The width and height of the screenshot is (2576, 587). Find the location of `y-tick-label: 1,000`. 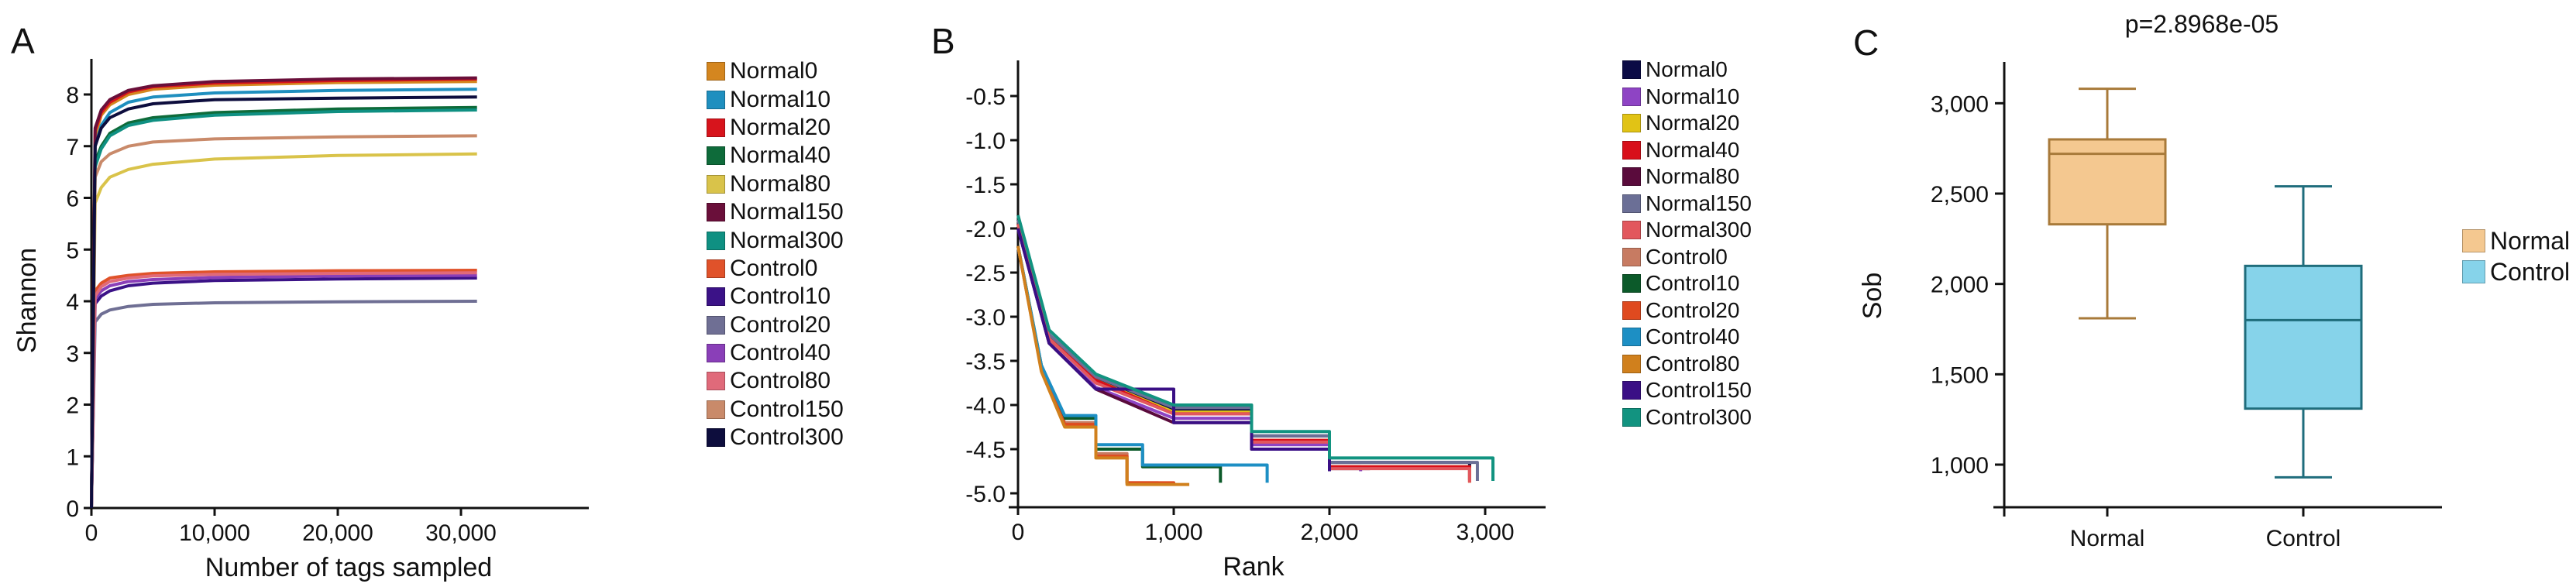

y-tick-label: 1,000 is located at coordinates (1960, 466).